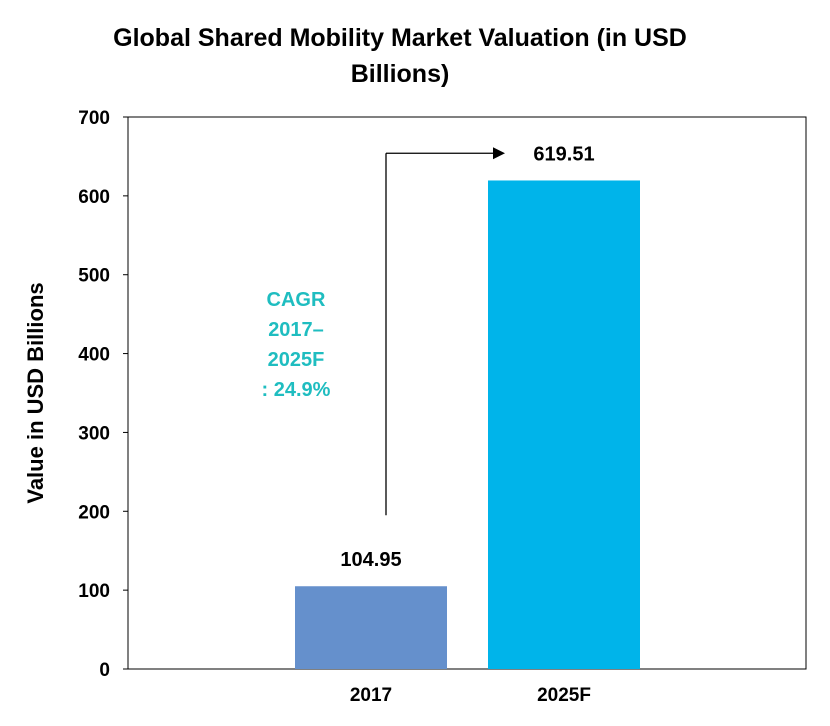  What do you see at coordinates (499, 153) in the screenshot?
I see `cagr-arrow-head` at bounding box center [499, 153].